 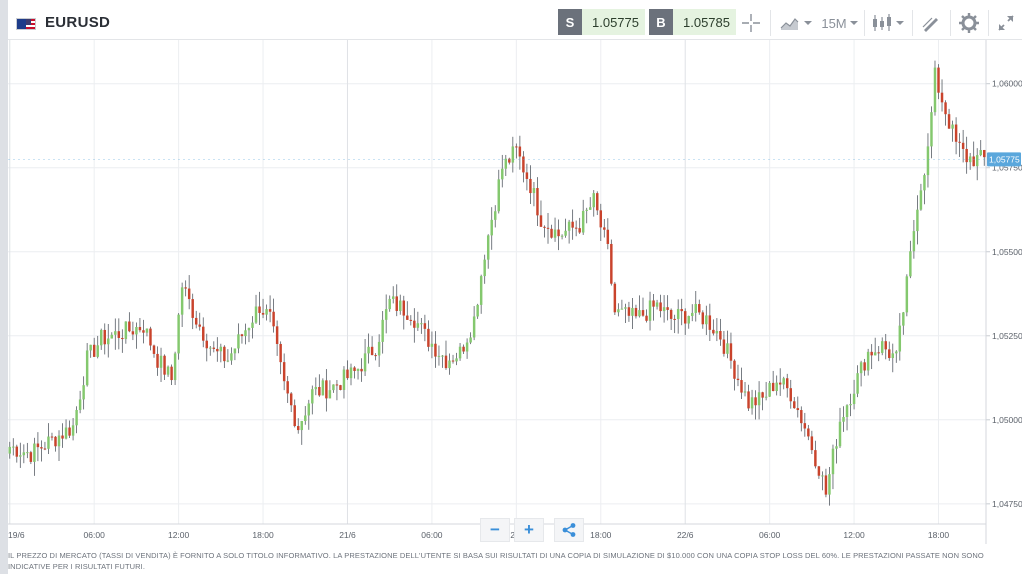 What do you see at coordinates (1007, 420) in the screenshot?
I see `y-tick-label: 1,05000` at bounding box center [1007, 420].